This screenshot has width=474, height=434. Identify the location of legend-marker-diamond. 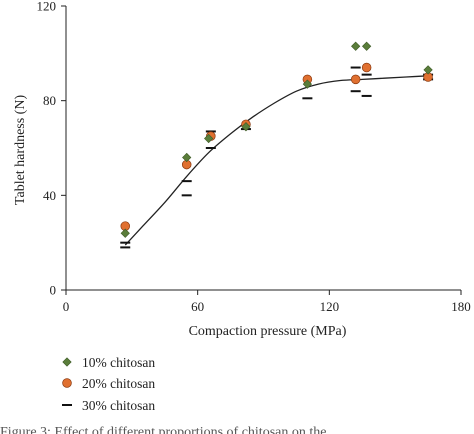
(67, 362).